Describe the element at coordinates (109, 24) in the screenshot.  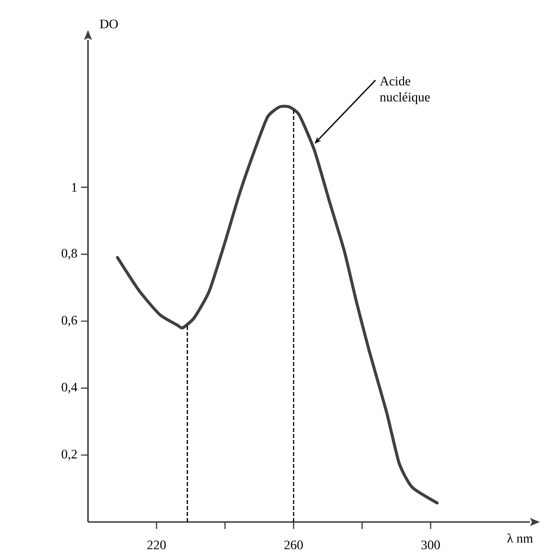
I see `y-axis-title: DO` at that location.